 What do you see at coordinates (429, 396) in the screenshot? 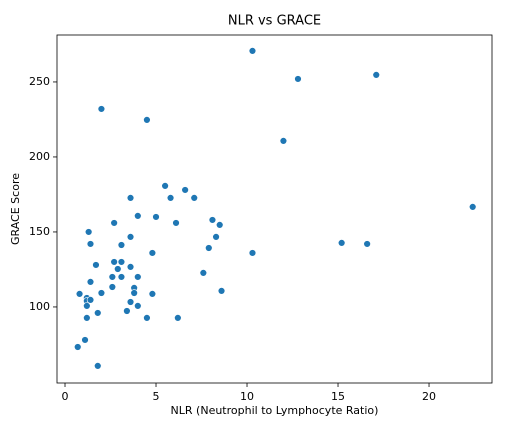
I see `x-tick-label: 20` at bounding box center [429, 396].